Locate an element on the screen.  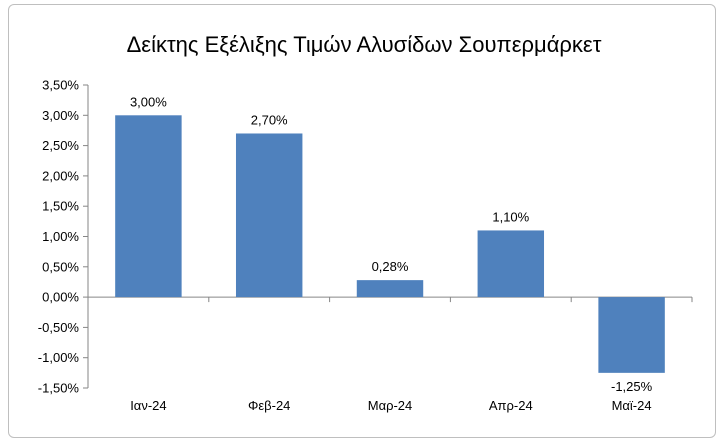
data-label: -1,25% is located at coordinates (632, 386).